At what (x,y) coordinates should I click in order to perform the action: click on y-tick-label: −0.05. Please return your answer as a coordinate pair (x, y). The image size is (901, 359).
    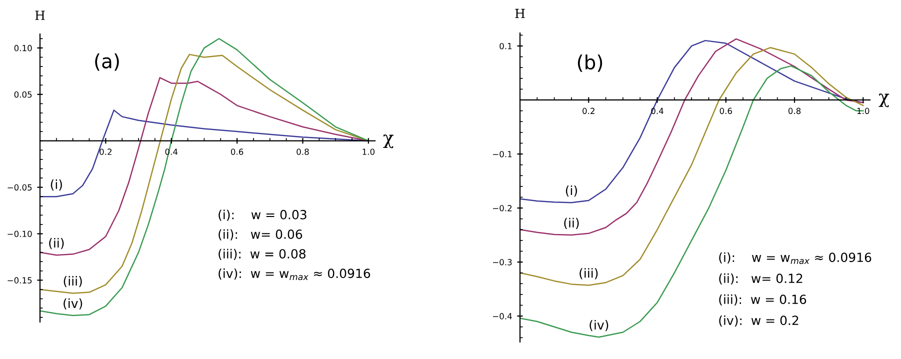
    Looking at the image, I should click on (20, 187).